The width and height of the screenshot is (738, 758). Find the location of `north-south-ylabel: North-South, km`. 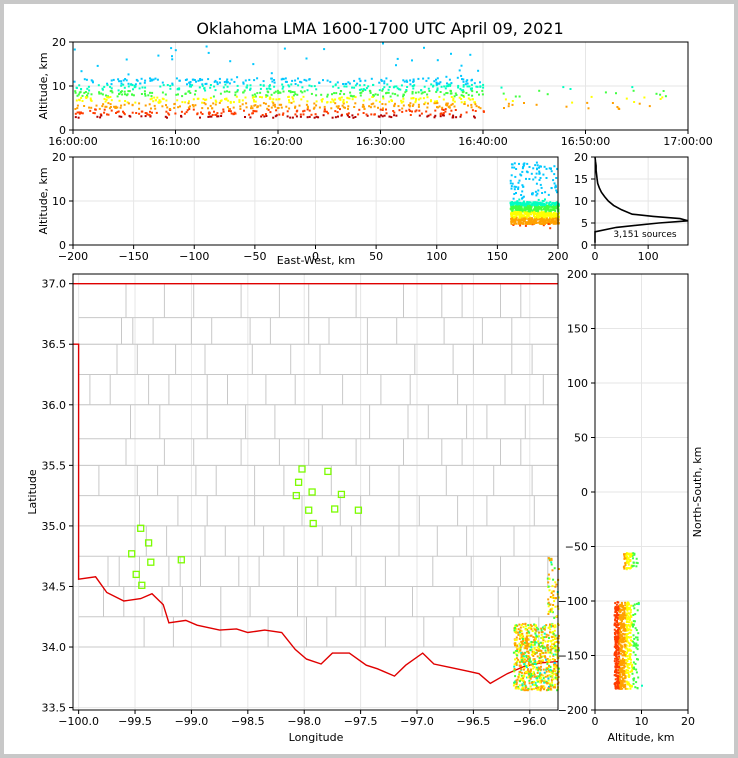

north-south-ylabel: North-South, km is located at coordinates (697, 492).